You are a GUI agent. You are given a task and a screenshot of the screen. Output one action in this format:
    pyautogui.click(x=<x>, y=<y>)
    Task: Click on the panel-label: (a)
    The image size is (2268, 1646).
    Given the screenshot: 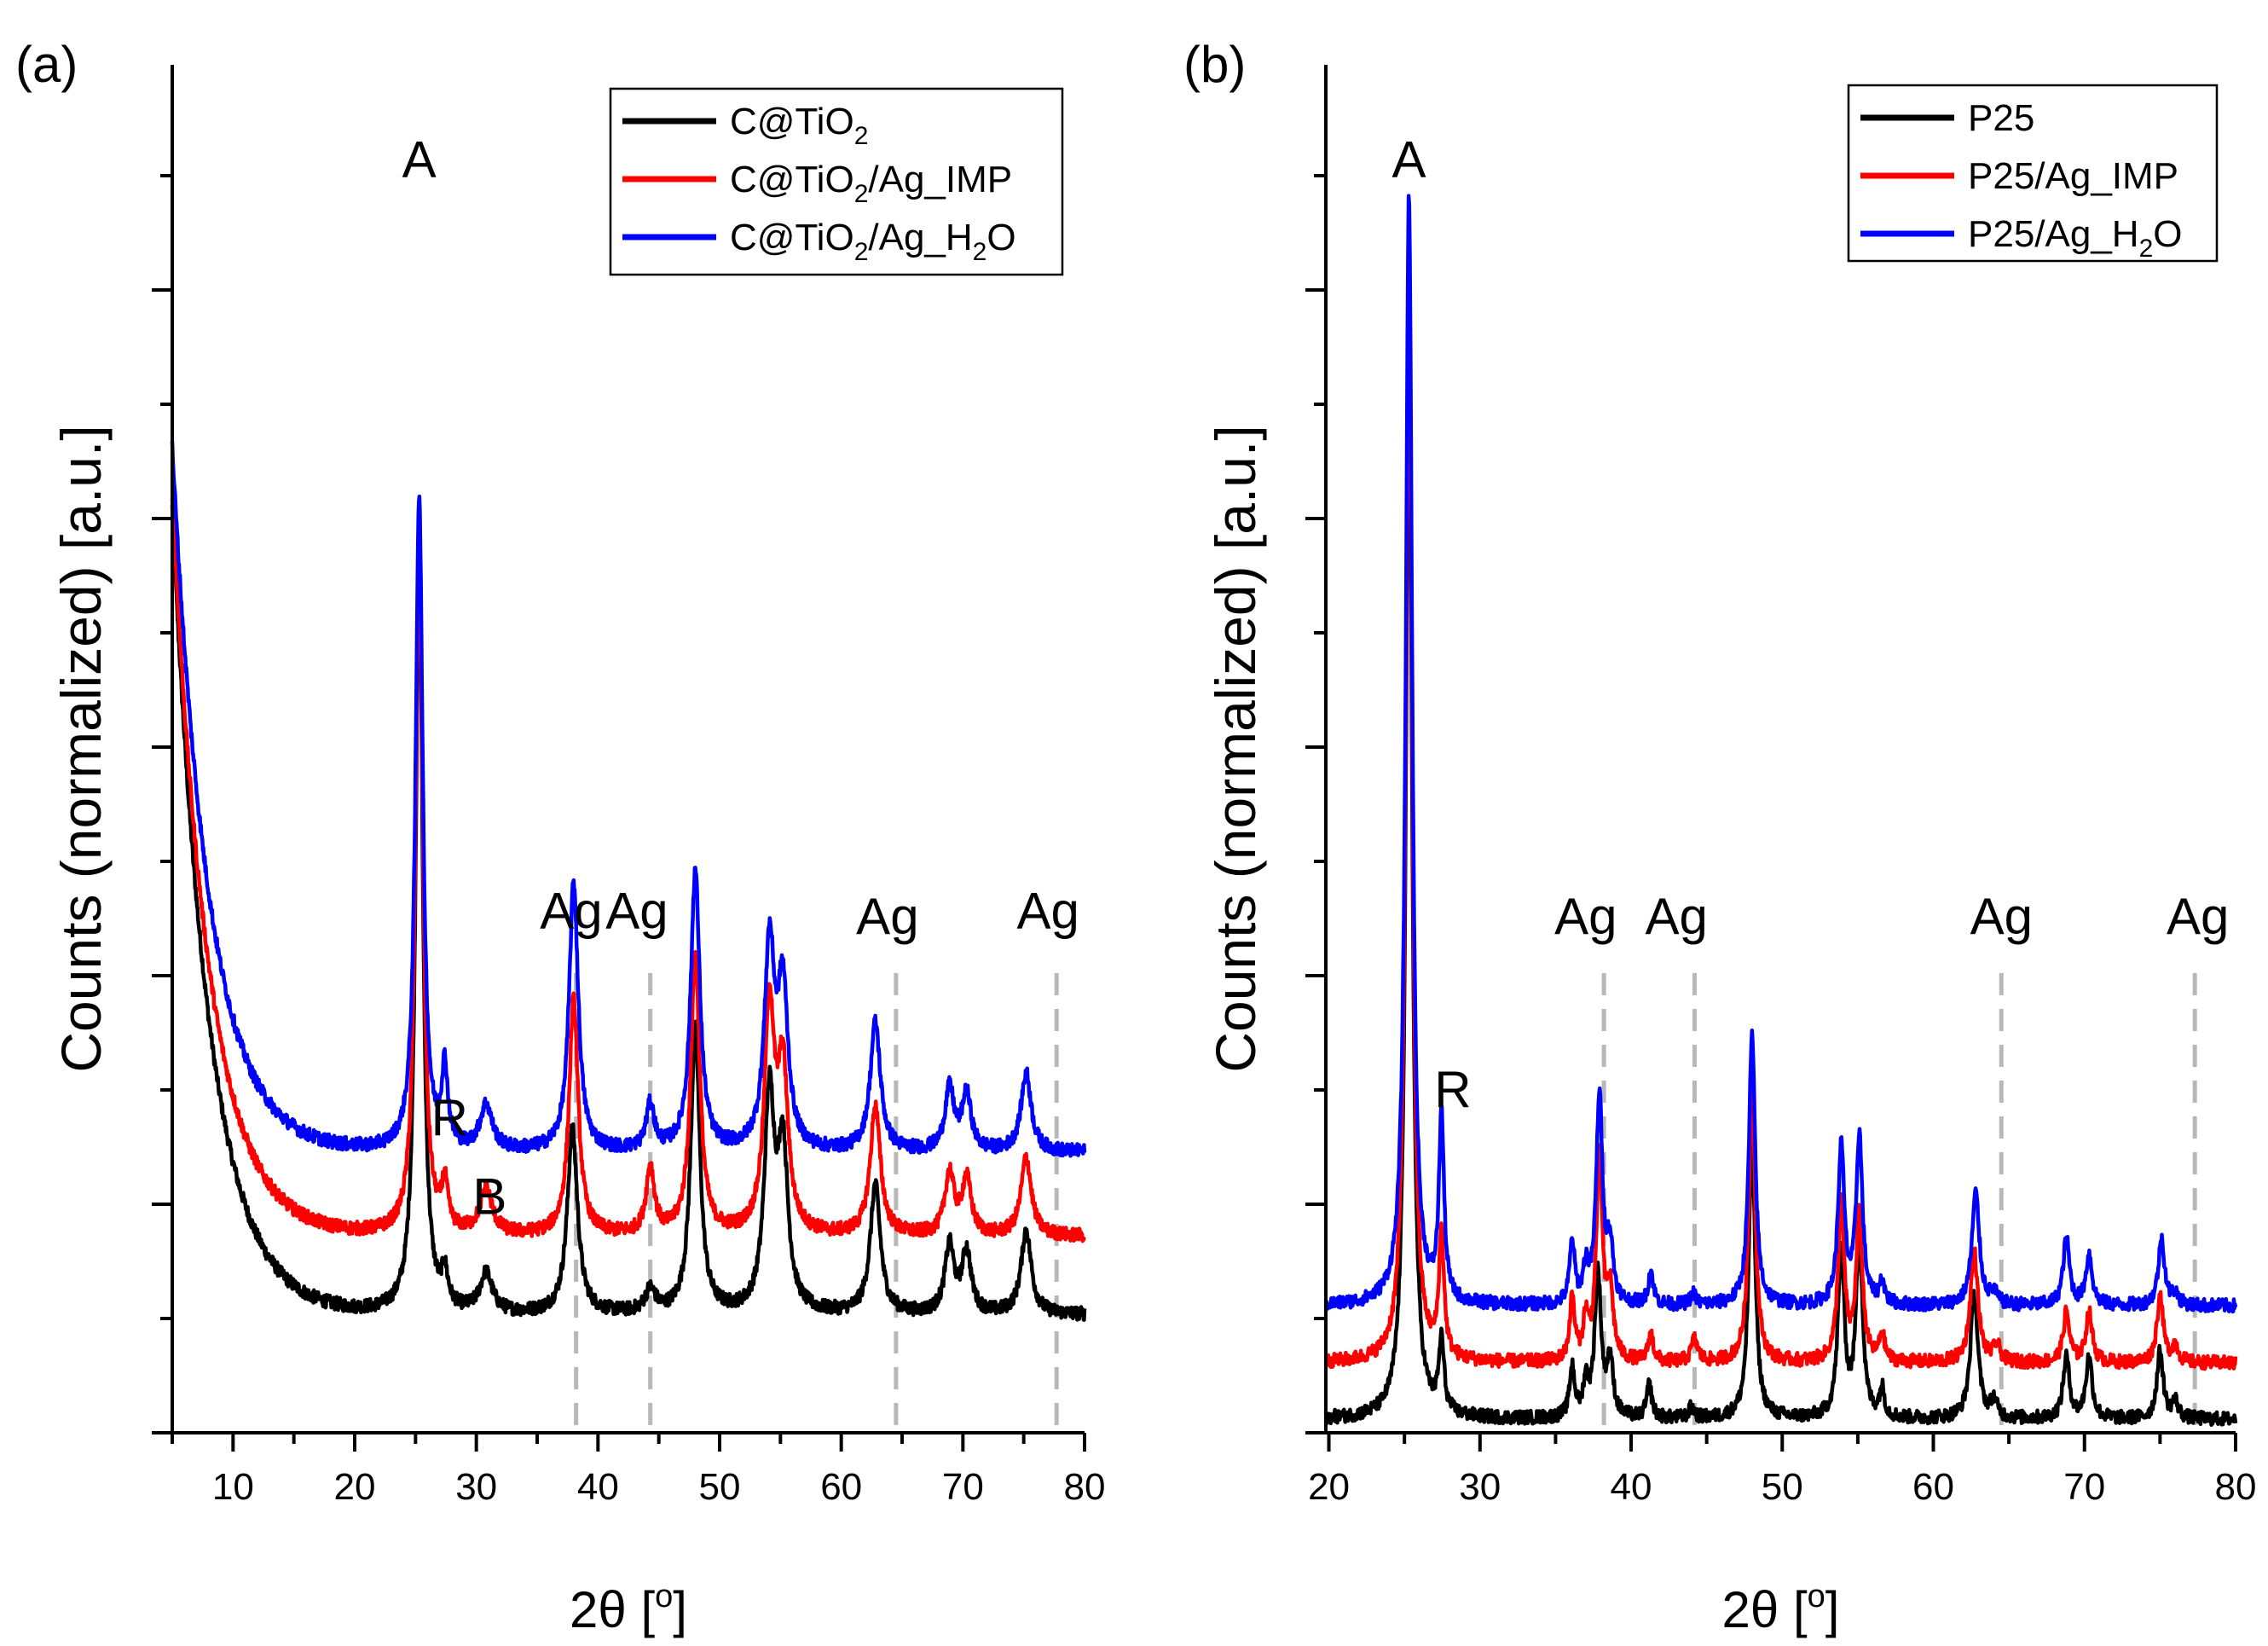 What is the action you would take?
    pyautogui.click(x=47, y=64)
    